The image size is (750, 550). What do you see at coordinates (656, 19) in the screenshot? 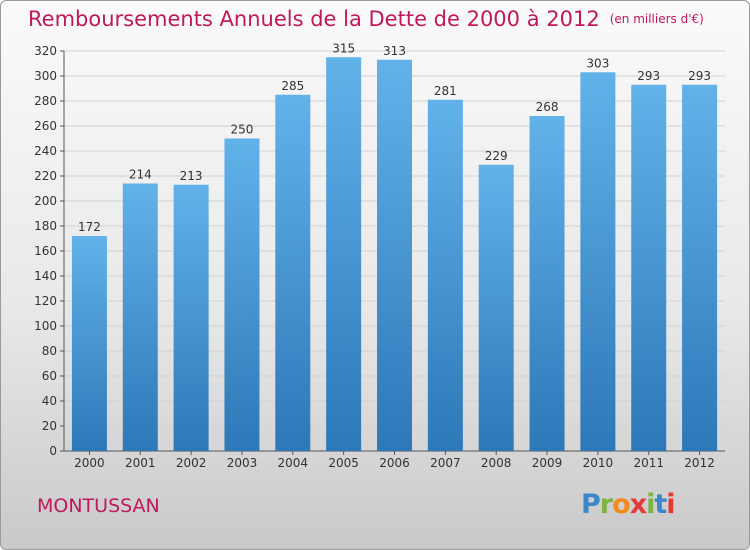
I see `chart-unit-label: (en milliers d'€)` at bounding box center [656, 19].